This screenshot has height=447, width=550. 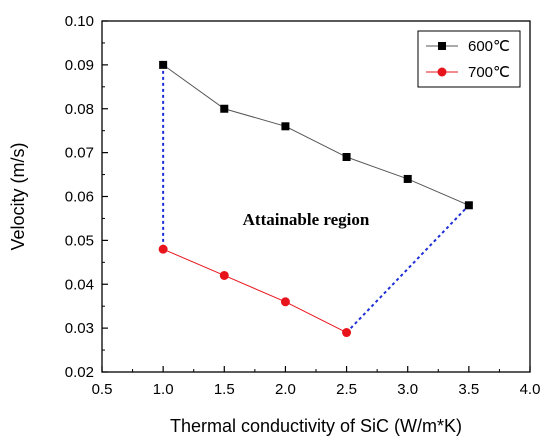 I want to click on legend: 600℃ 700℃, so click(x=469, y=59).